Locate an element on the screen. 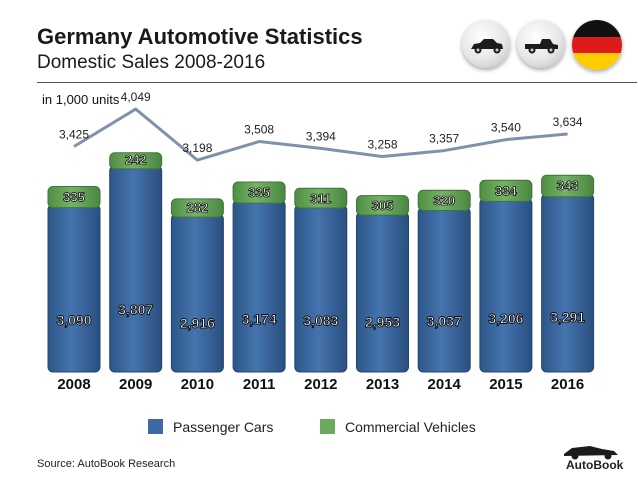  label-total-2010: 3,198 is located at coordinates (197, 148).